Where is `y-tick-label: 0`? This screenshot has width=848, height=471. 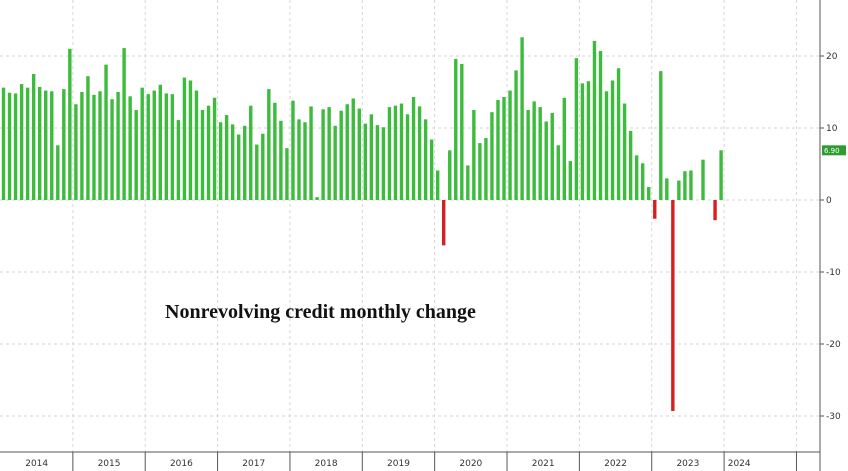 y-tick-label: 0 is located at coordinates (829, 201).